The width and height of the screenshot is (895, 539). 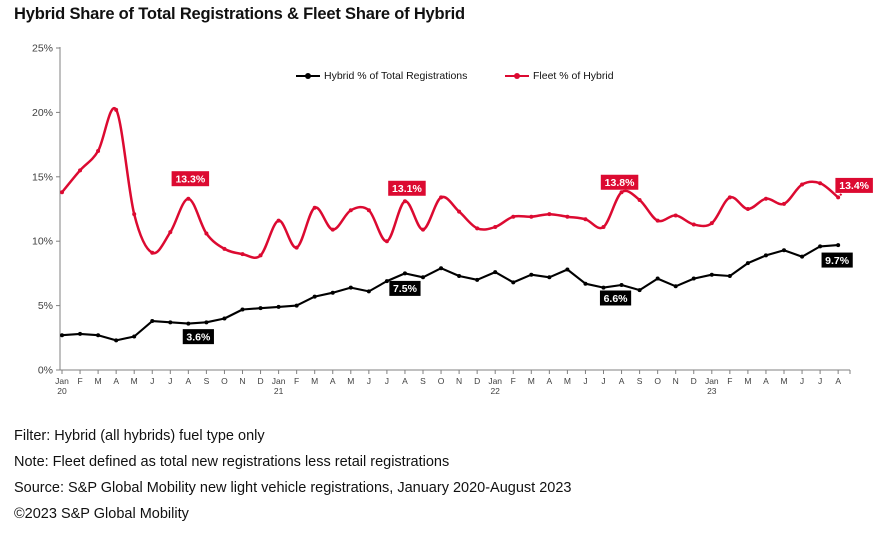 I want to click on x-tick-year-label: 23, so click(x=712, y=391).